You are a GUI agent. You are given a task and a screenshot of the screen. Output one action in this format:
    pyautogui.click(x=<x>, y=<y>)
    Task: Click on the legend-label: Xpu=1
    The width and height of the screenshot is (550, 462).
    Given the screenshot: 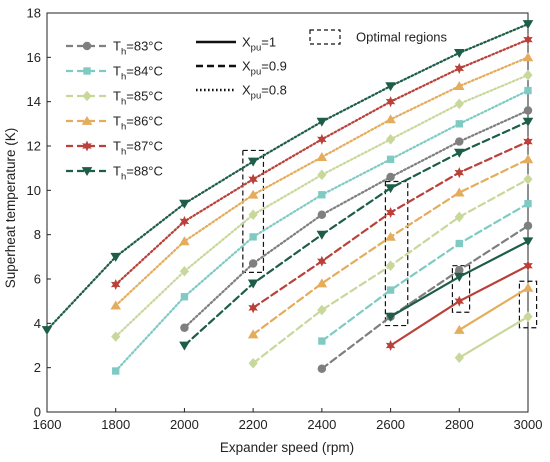 What is the action you would take?
    pyautogui.click(x=259, y=44)
    